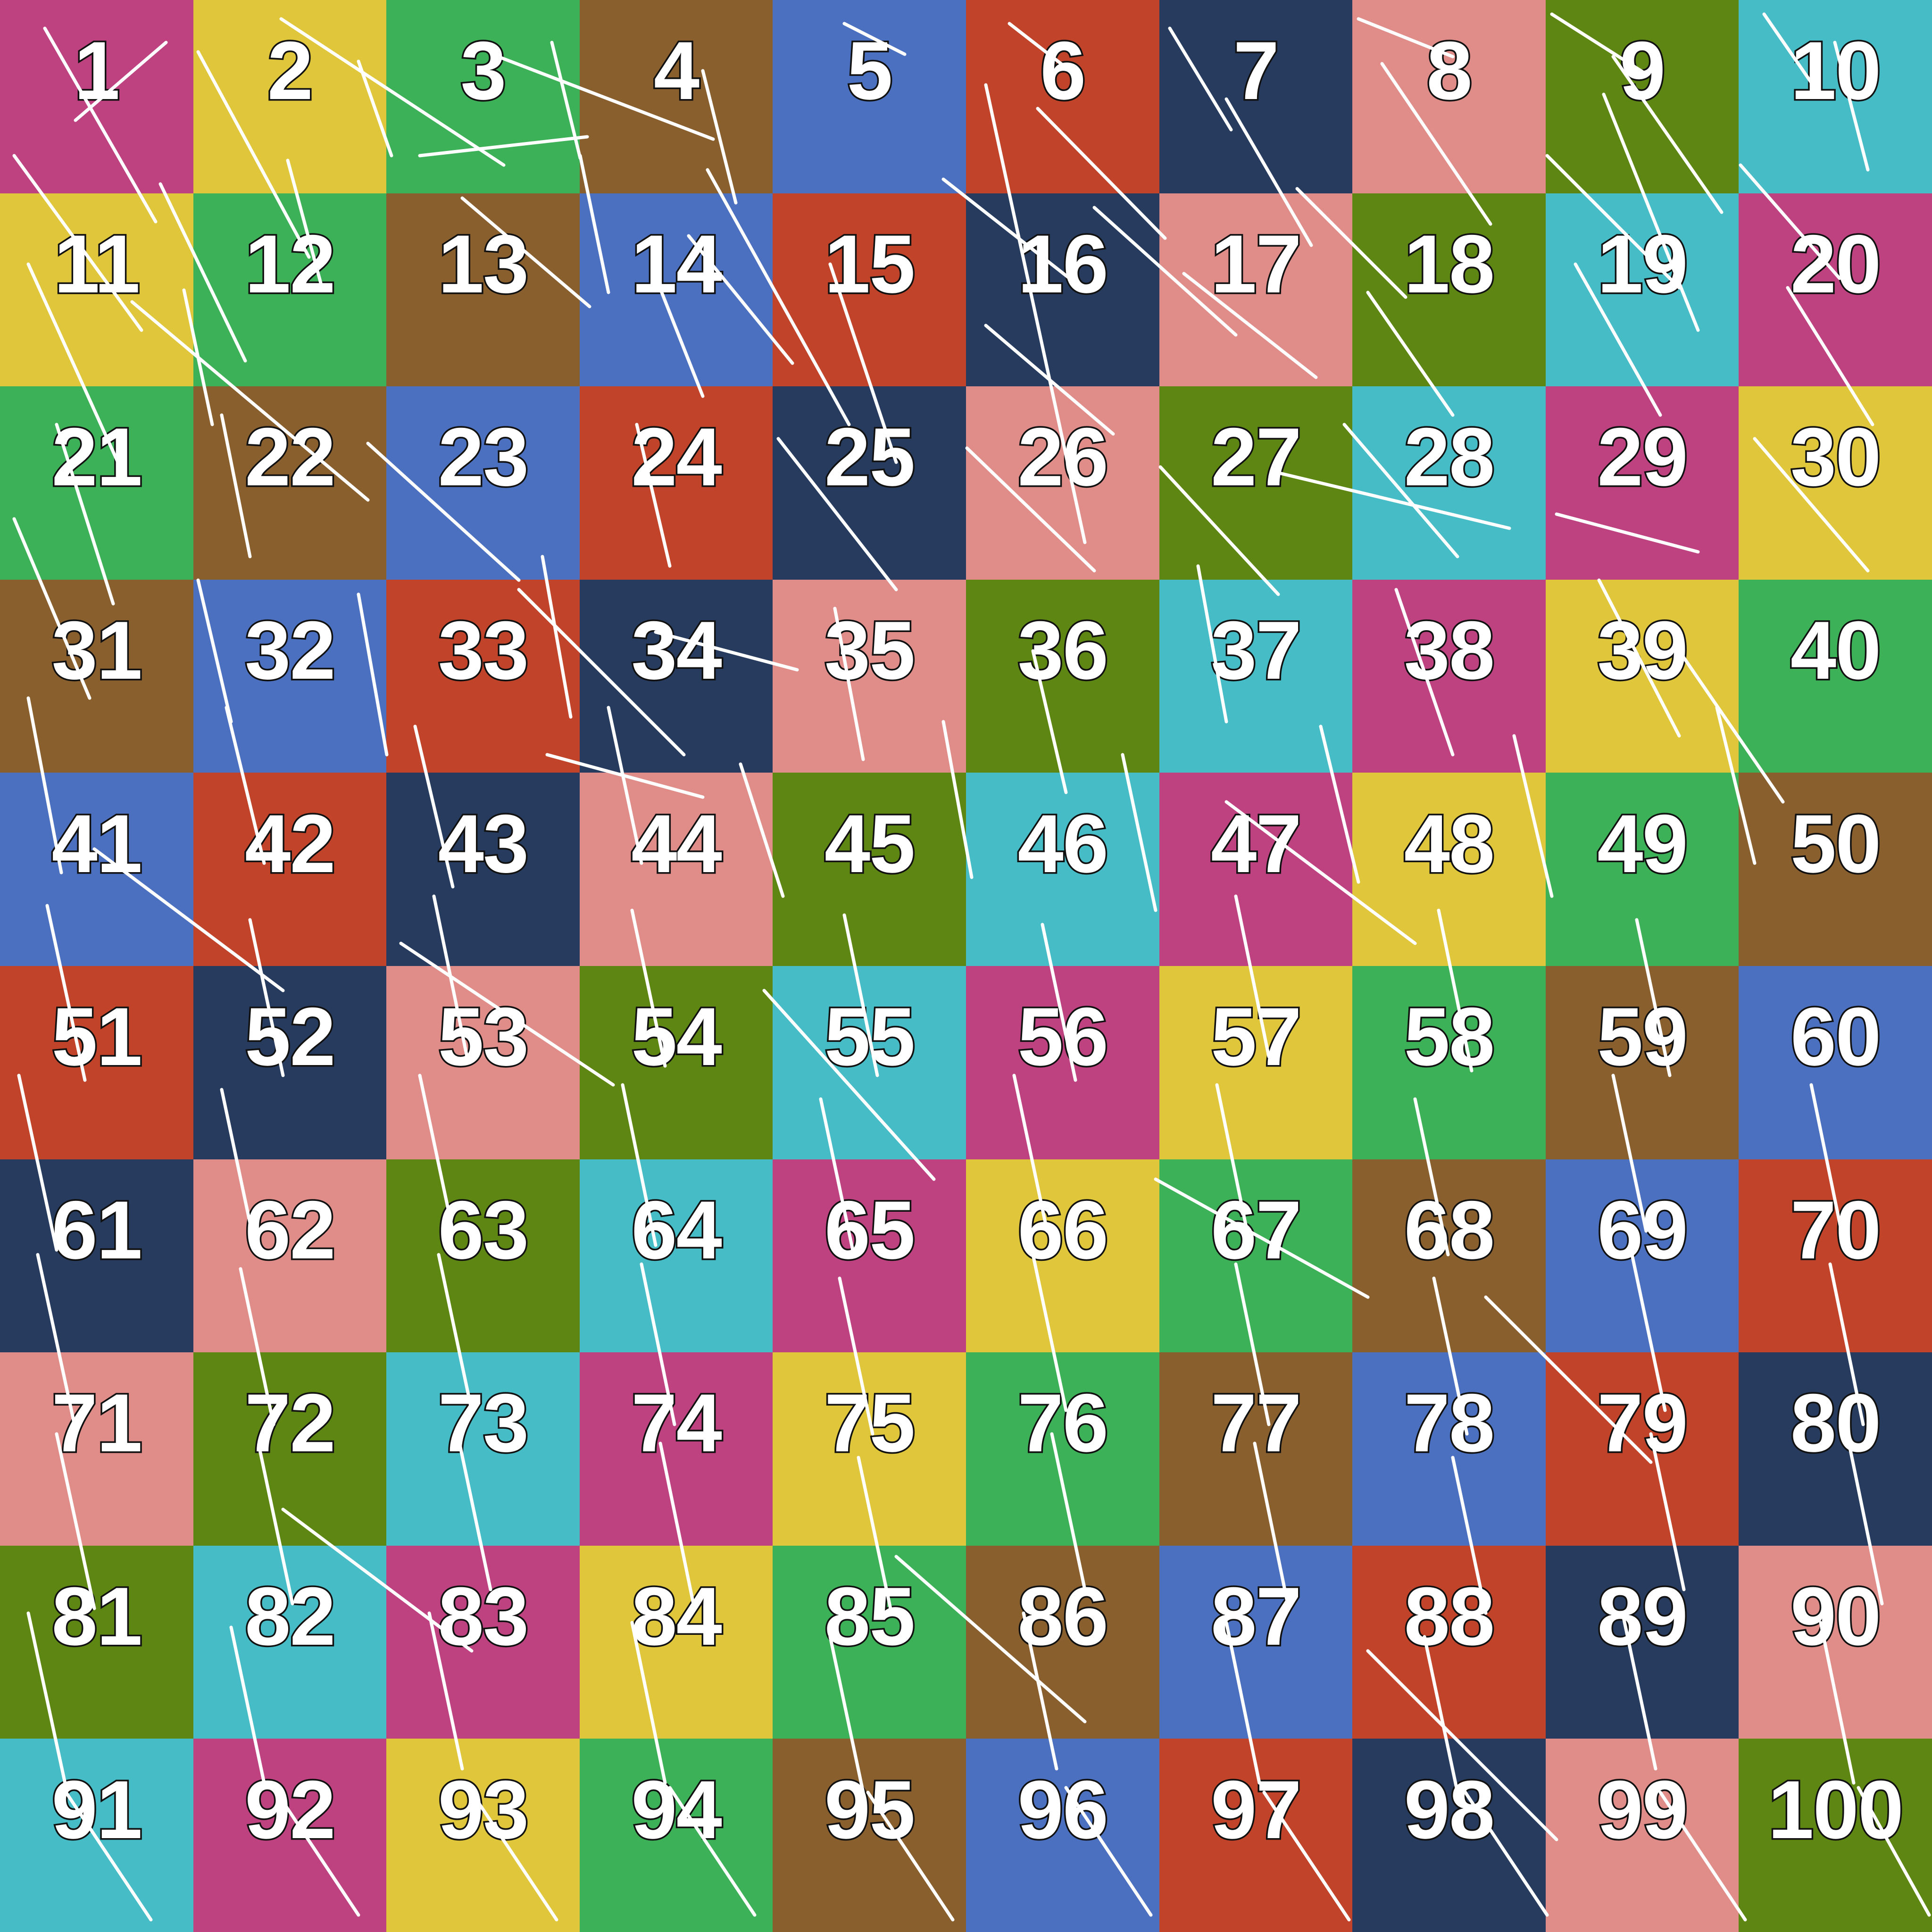 This screenshot has height=1932, width=1932. What do you see at coordinates (1062, 1449) in the screenshot?
I see `grid-cell: 76` at bounding box center [1062, 1449].